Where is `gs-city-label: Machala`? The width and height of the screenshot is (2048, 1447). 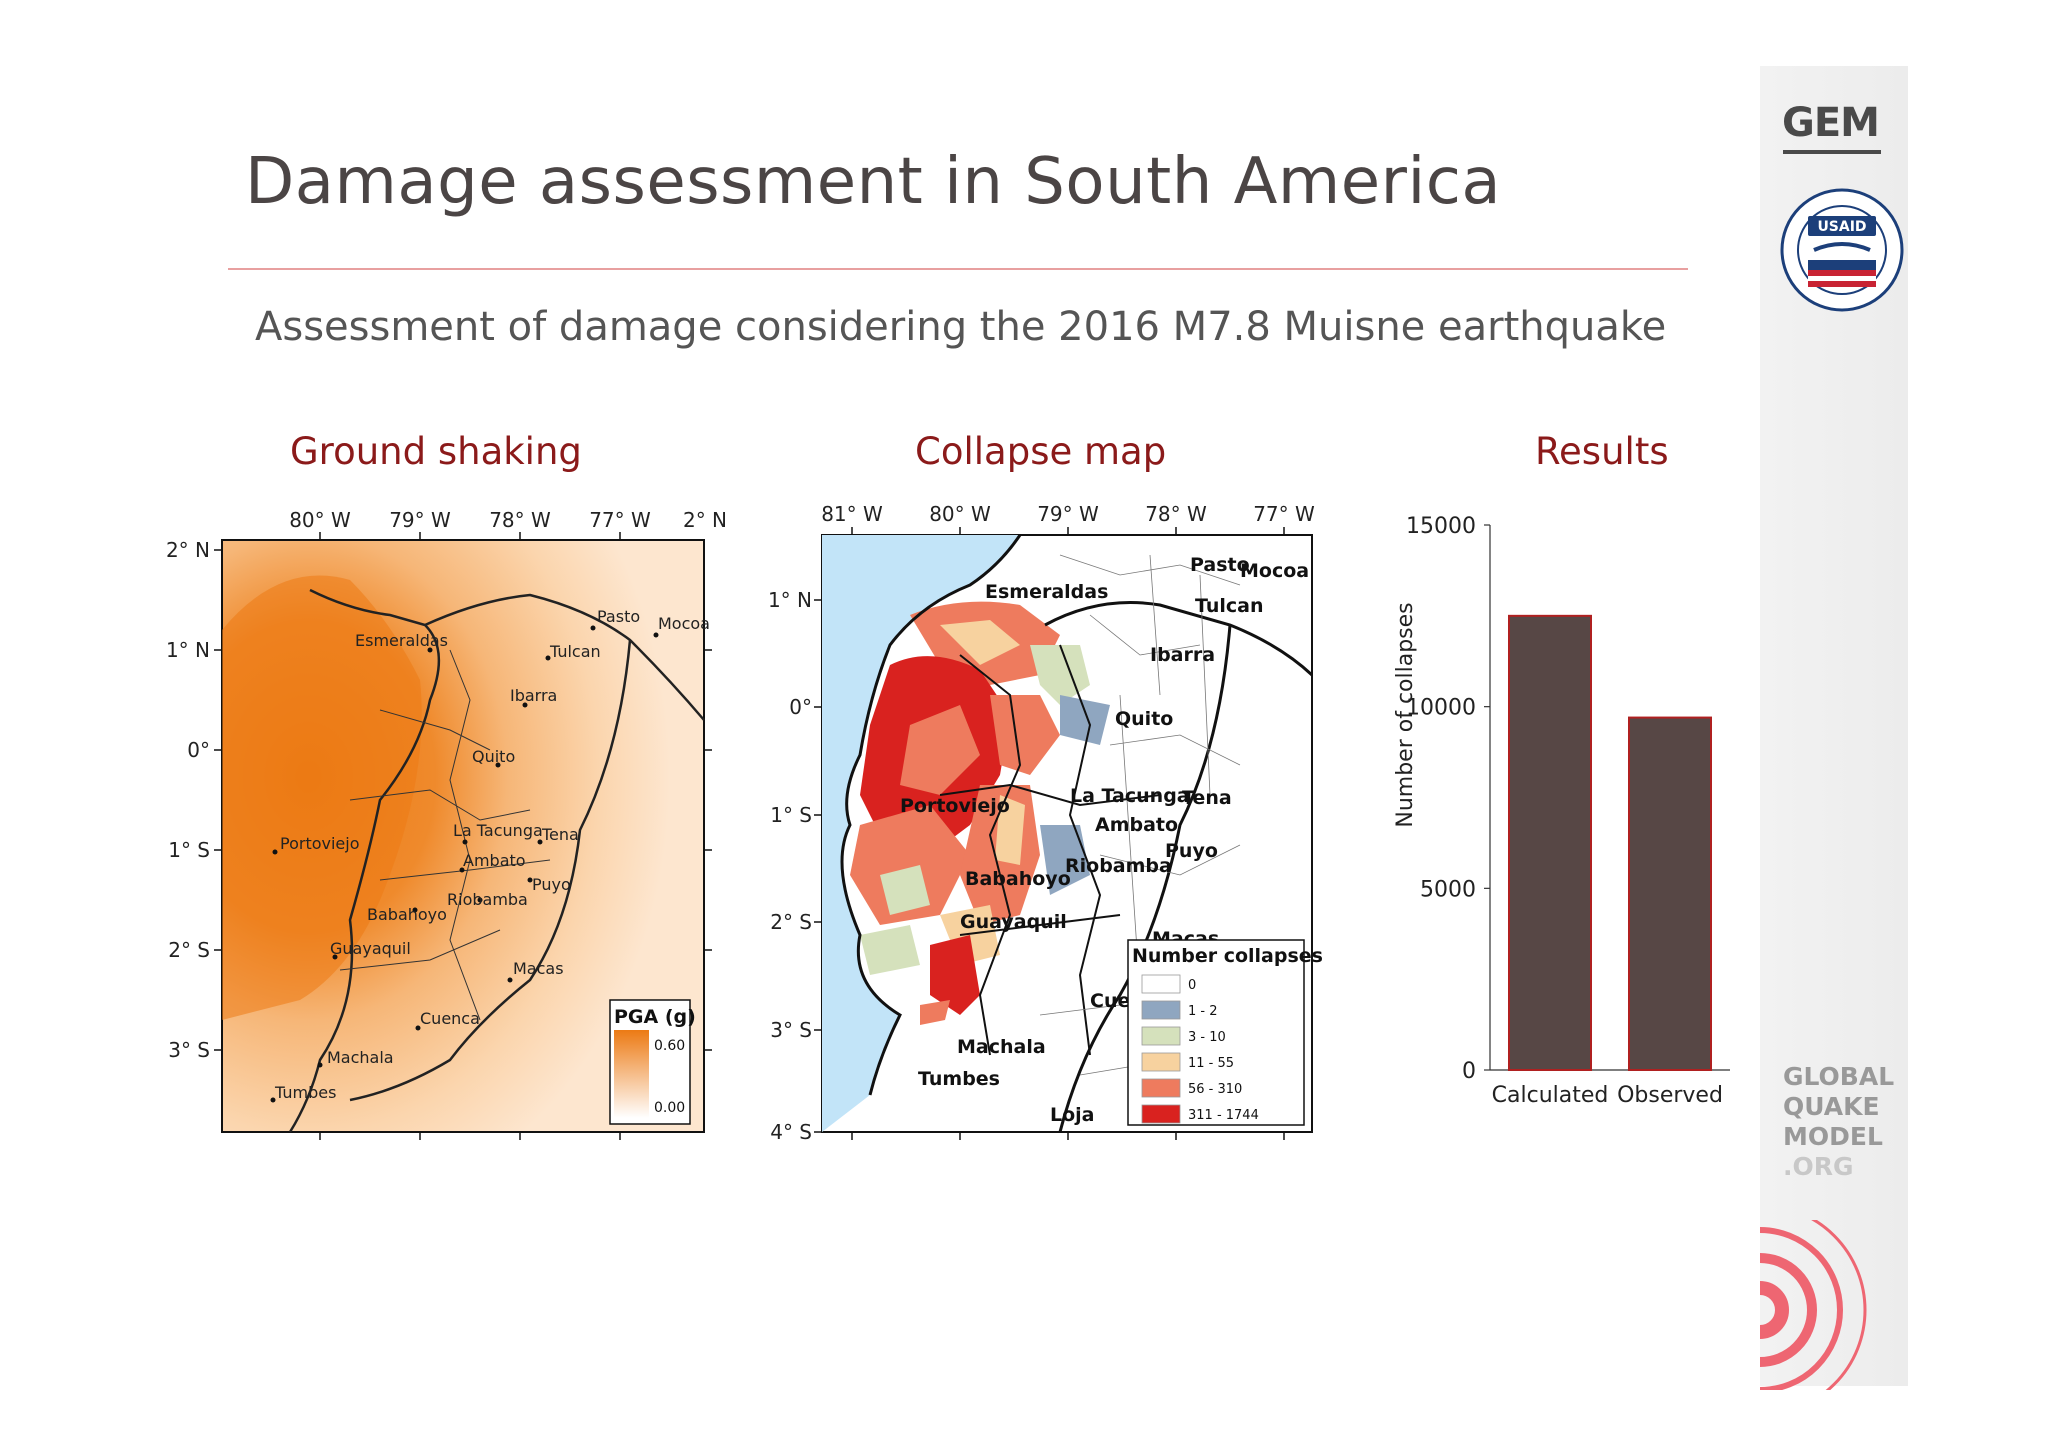
gs-city-label: Machala is located at coordinates (360, 1057).